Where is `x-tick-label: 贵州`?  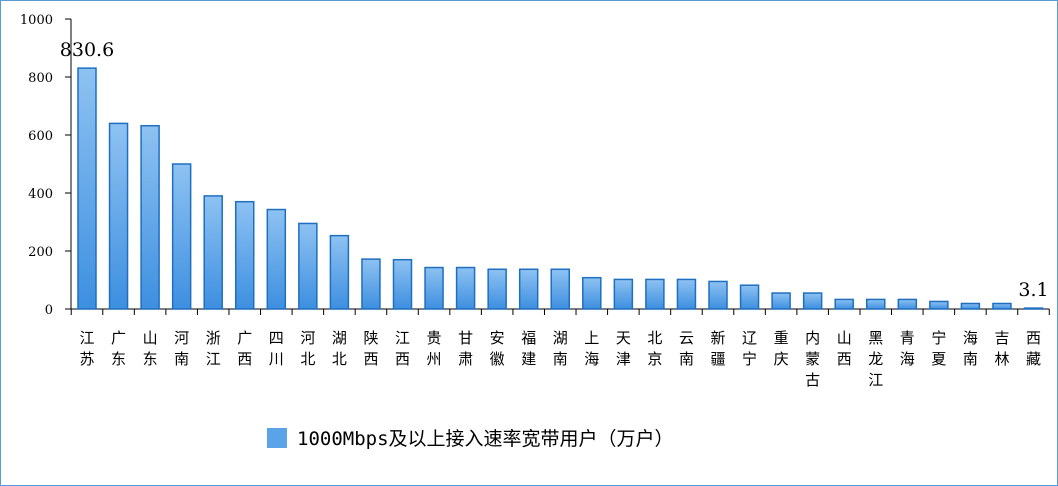
x-tick-label: 贵州 is located at coordinates (434, 348).